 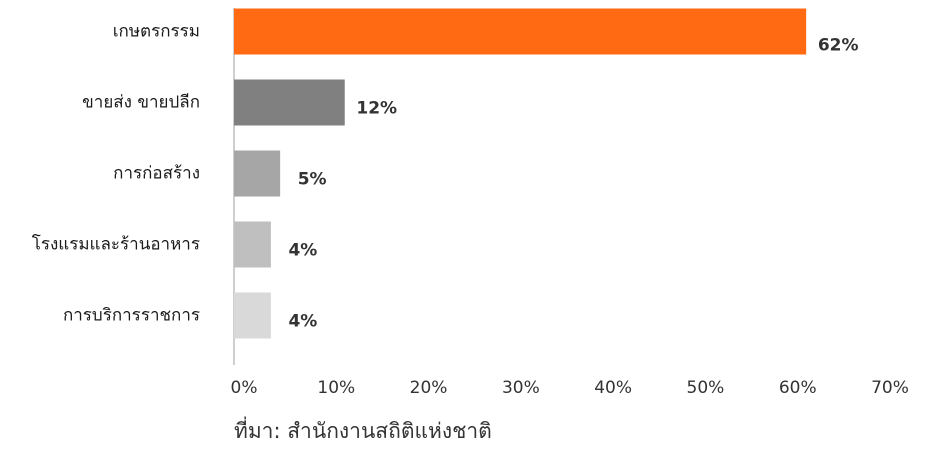 What do you see at coordinates (156, 174) in the screenshot?
I see `y-tick-label: การก่อสร้าง` at bounding box center [156, 174].